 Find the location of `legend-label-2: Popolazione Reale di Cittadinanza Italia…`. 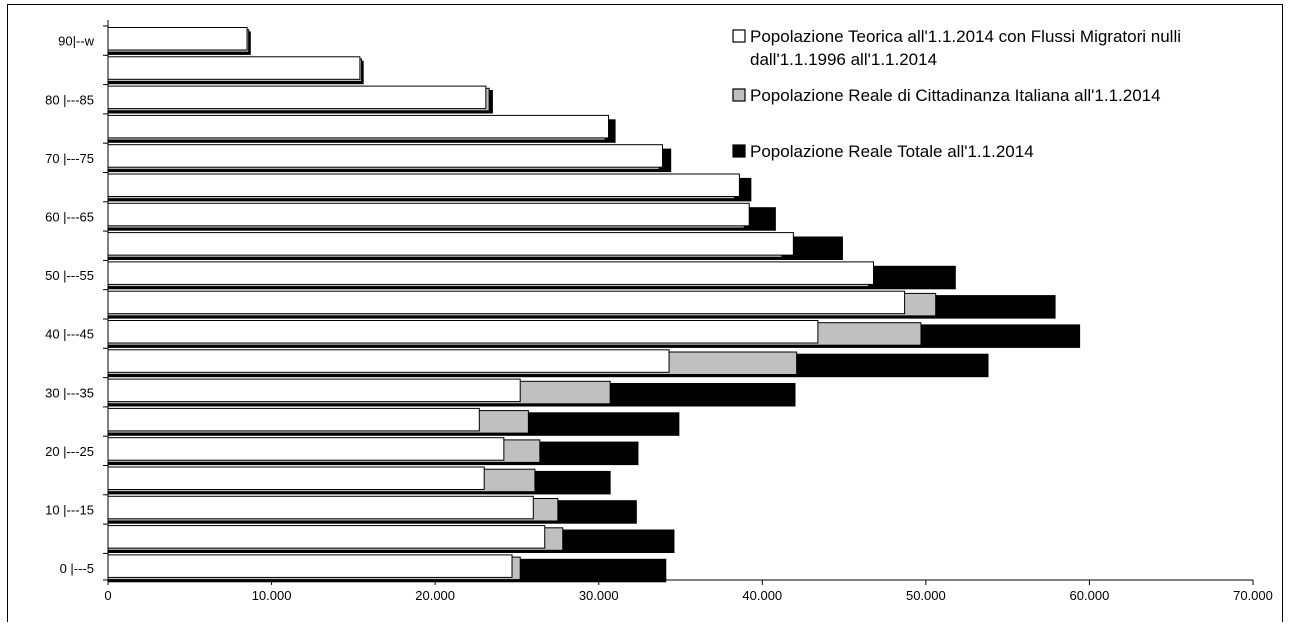

legend-label-2: Popolazione Reale di Cittadinanza Italia… is located at coordinates (955, 95).